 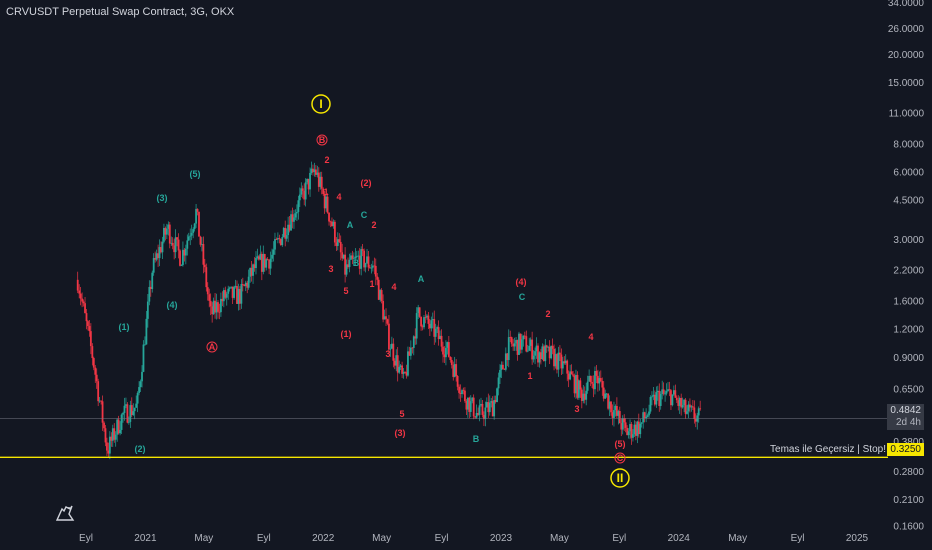 I want to click on wave-label-red: 5, so click(x=401, y=414).